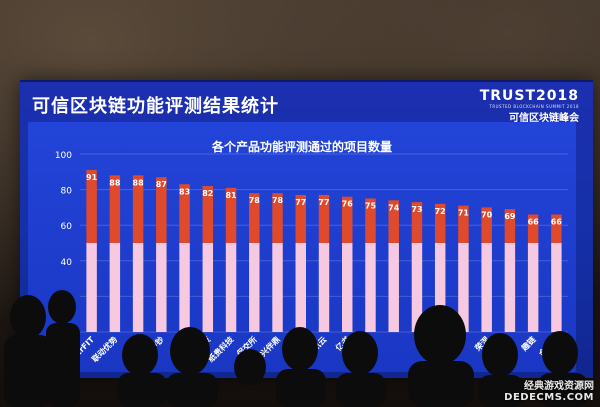 The height and width of the screenshot is (407, 600). Describe the element at coordinates (416, 209) in the screenshot. I see `data-label: 73` at that location.